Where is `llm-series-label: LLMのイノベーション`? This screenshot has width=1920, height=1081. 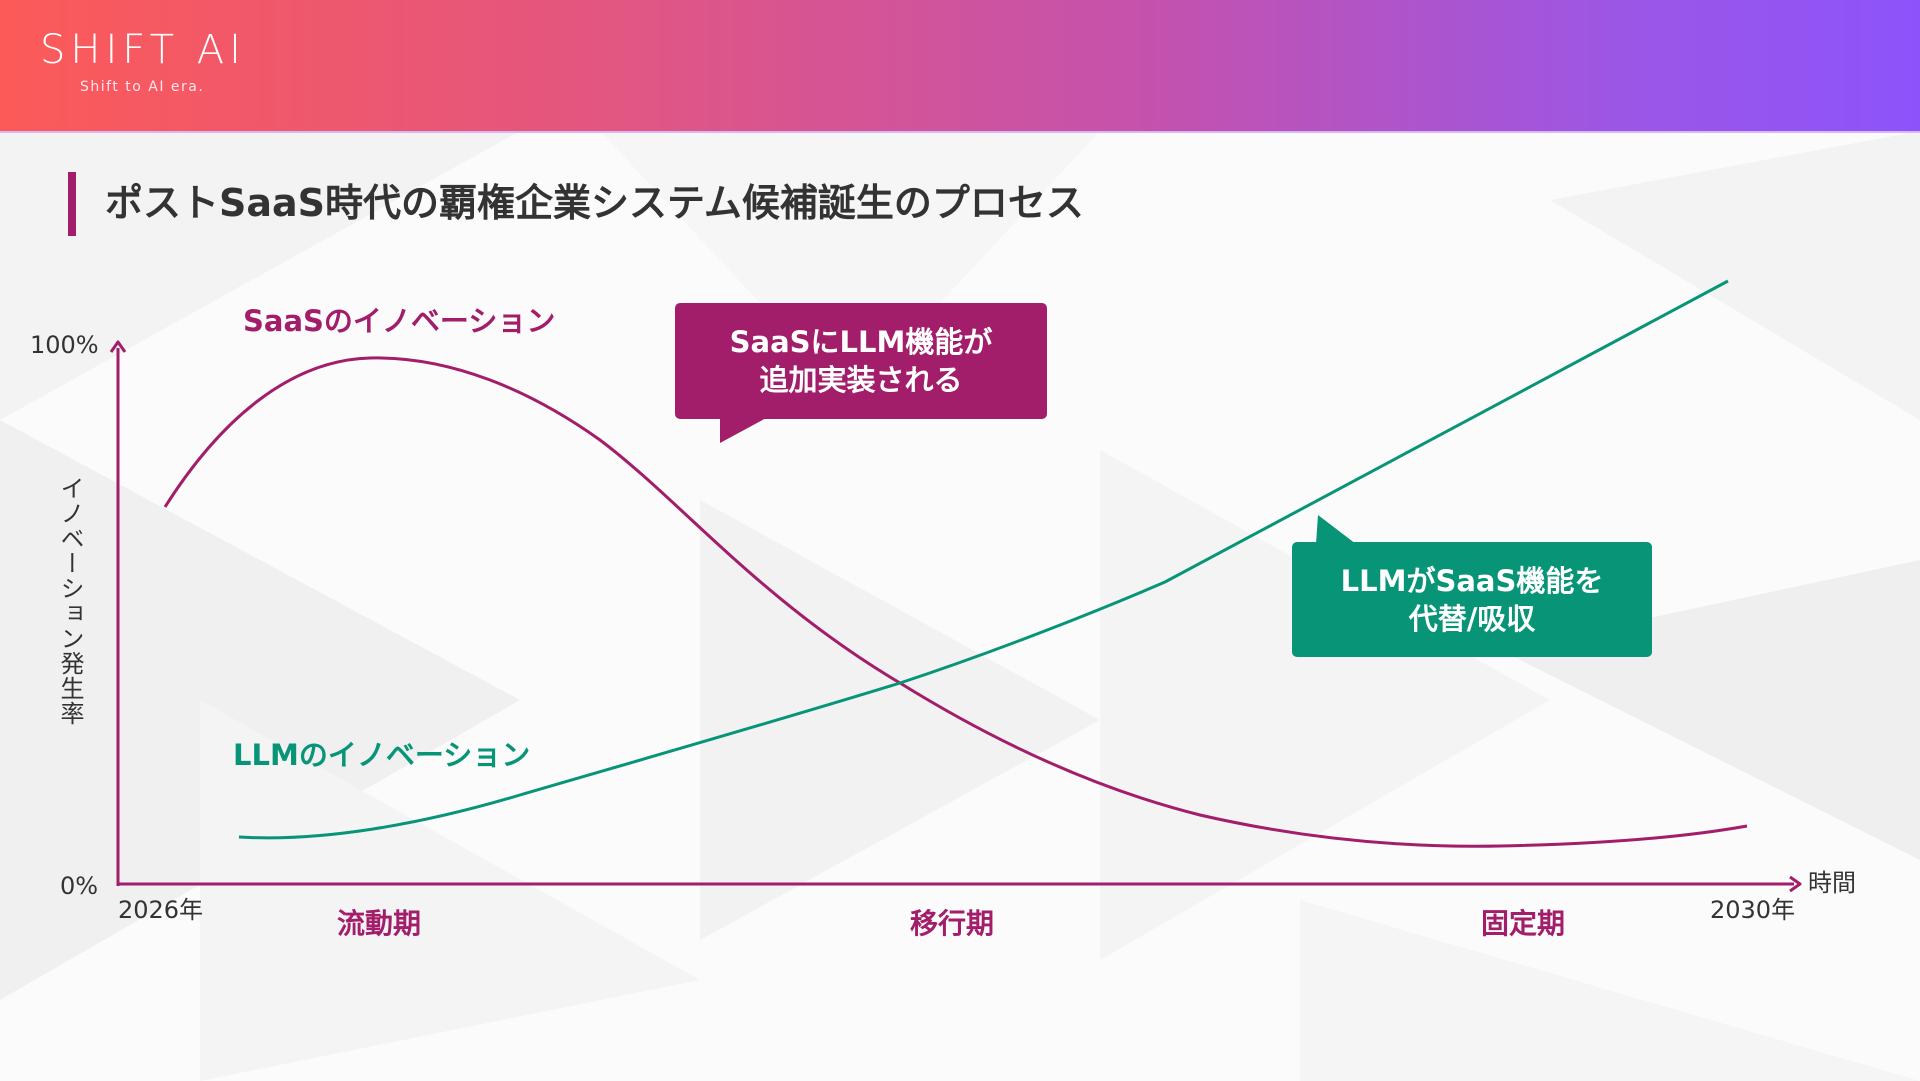 llm-series-label: LLMのイノベーション is located at coordinates (382, 755).